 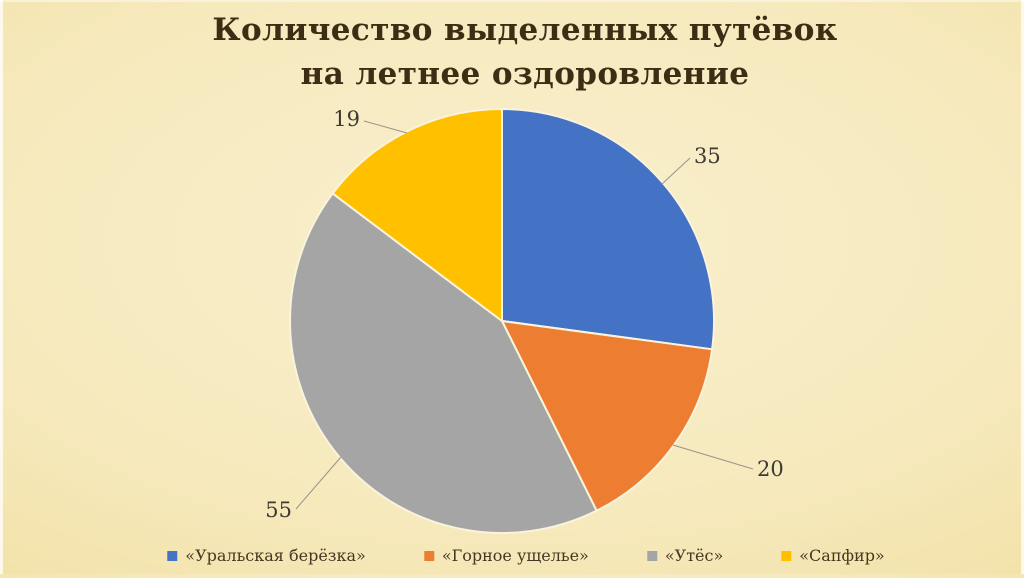 I want to click on chart-title-line2: на летнее оздоровление, so click(x=525, y=74).